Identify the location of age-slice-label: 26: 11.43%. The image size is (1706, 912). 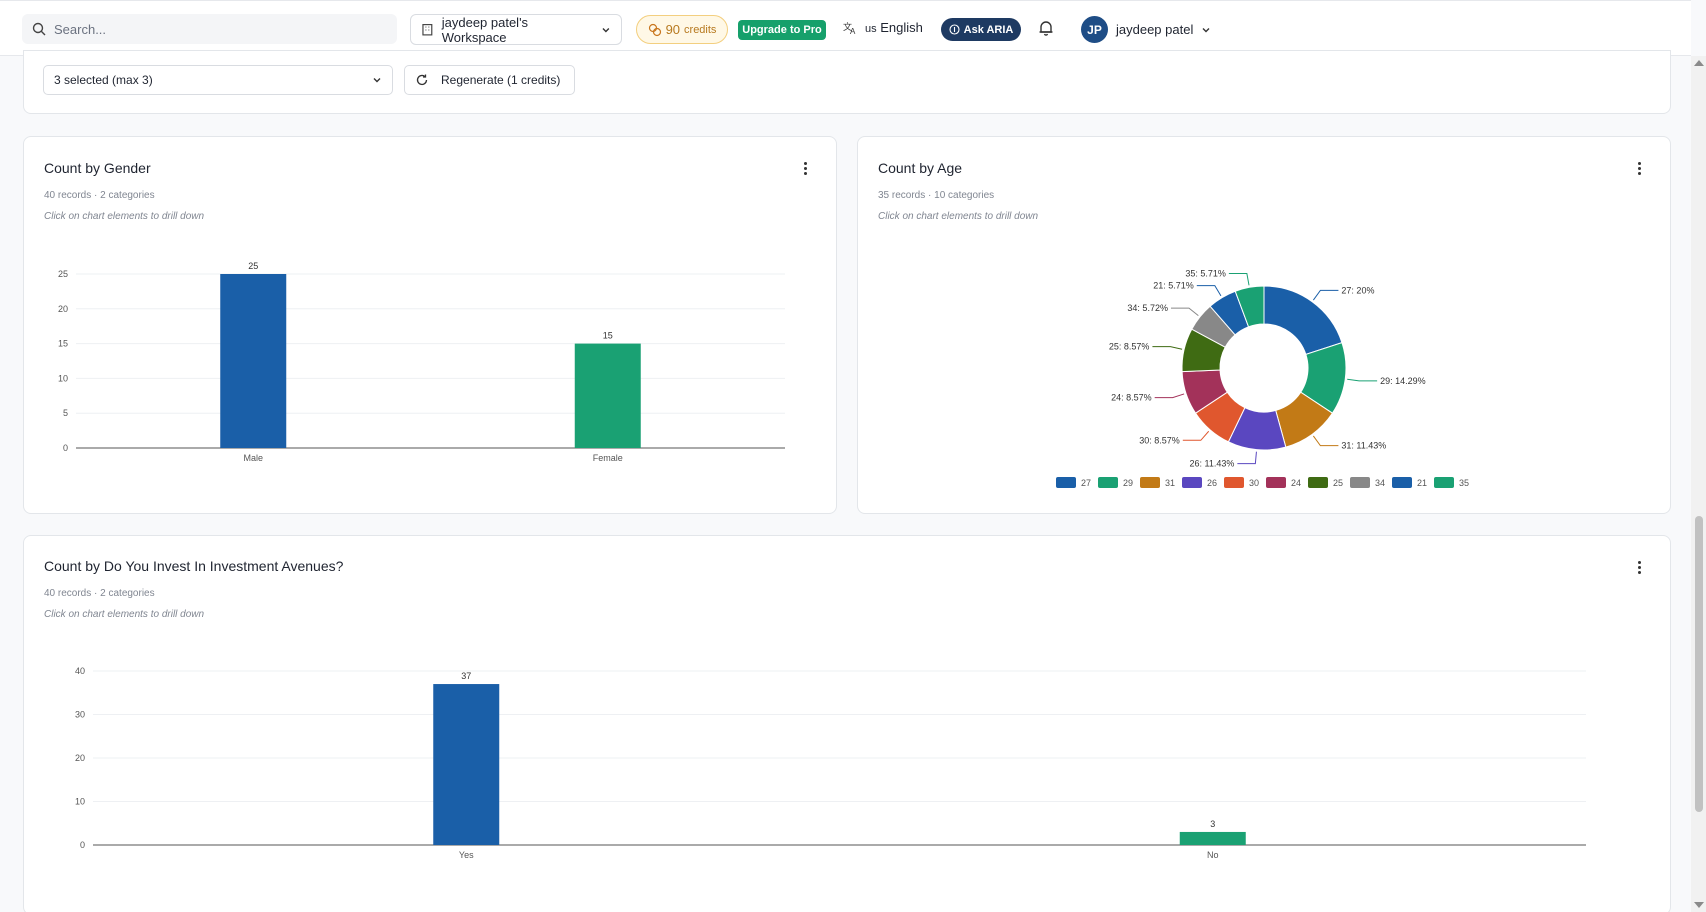
(1211, 464).